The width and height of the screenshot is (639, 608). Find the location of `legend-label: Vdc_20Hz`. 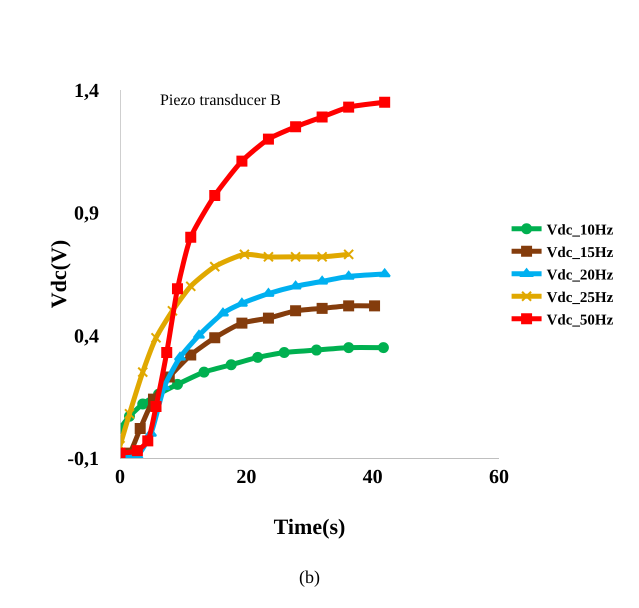

legend-label: Vdc_20Hz is located at coordinates (580, 276).